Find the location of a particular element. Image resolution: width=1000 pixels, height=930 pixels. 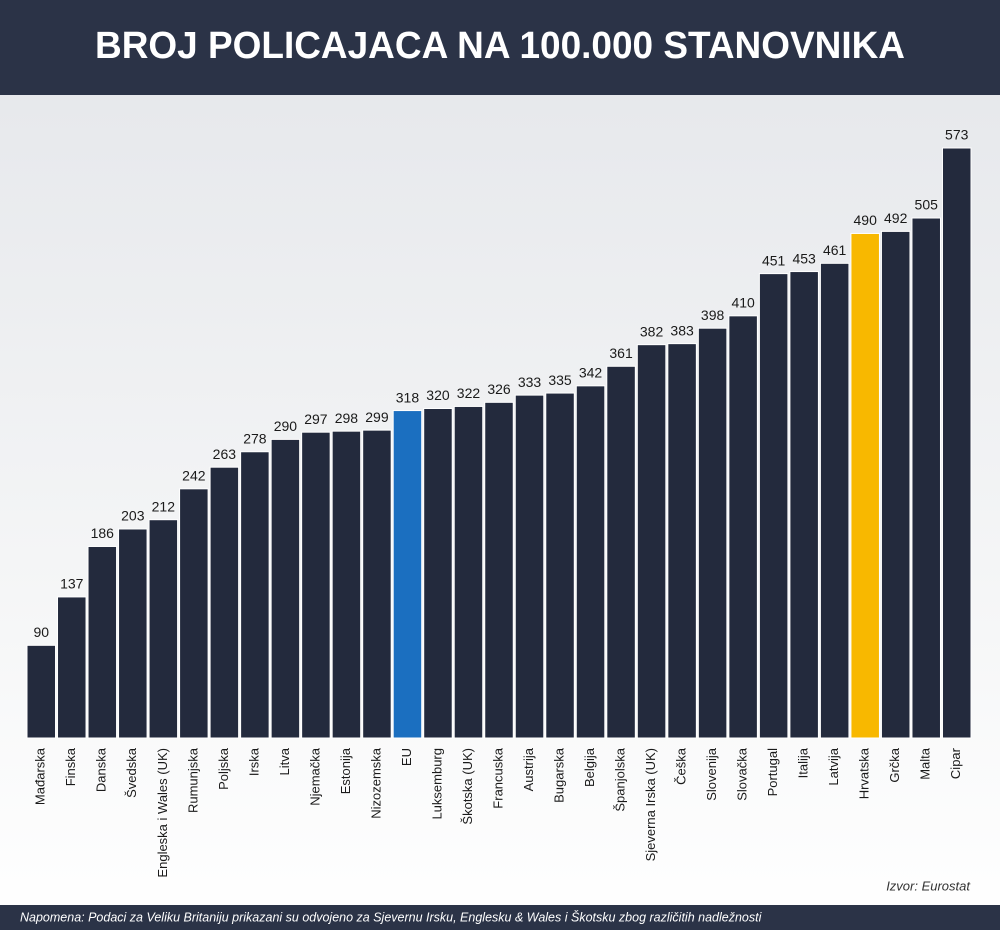

value-label: 335 is located at coordinates (560, 380).